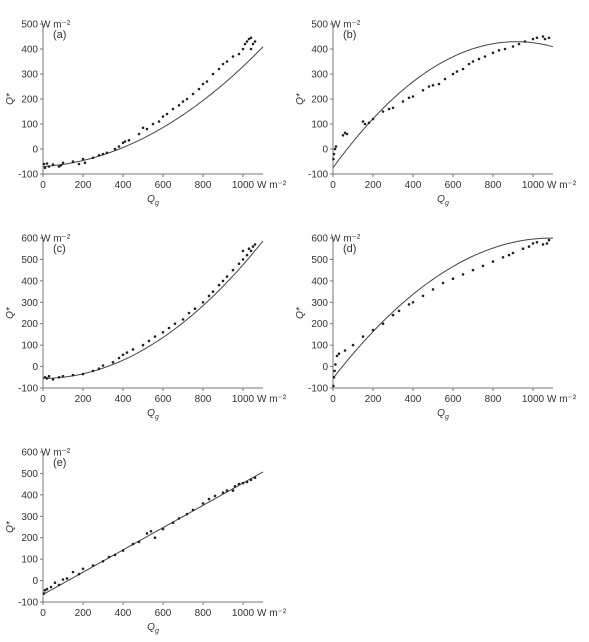 Image resolution: width=589 pixels, height=642 pixels. I want to click on y-tick-label: 0, so click(35, 150).